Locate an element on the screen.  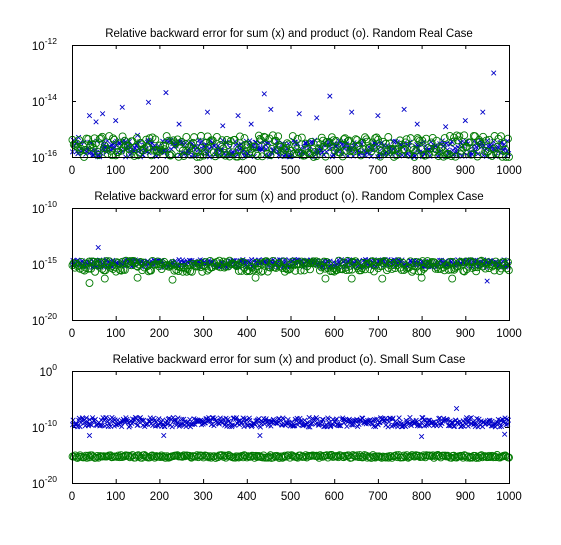
y-tick-labels: 10-12 10-14 10-16 is located at coordinates (44, 100).